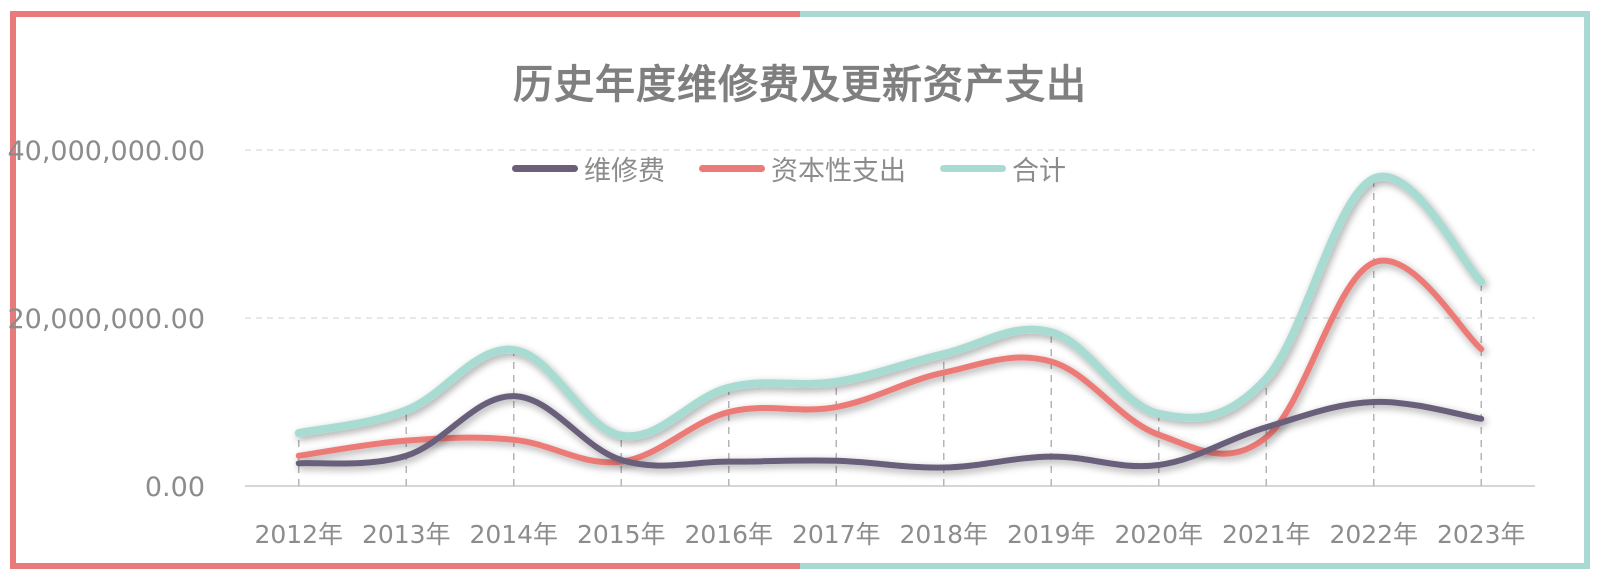 Image resolution: width=1600 pixels, height=582 pixels. Describe the element at coordinates (1051, 534) in the screenshot. I see `x-tick-label: 2019年` at that location.